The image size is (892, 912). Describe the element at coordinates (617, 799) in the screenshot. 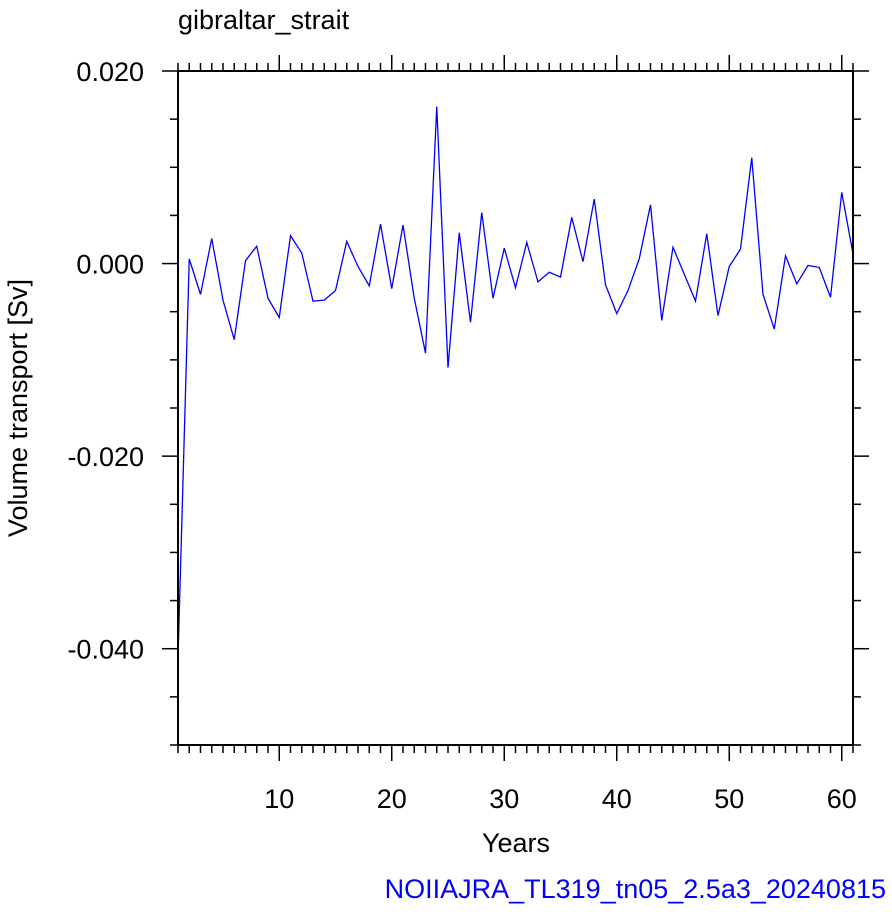

I see `x-tick-label: 40` at that location.